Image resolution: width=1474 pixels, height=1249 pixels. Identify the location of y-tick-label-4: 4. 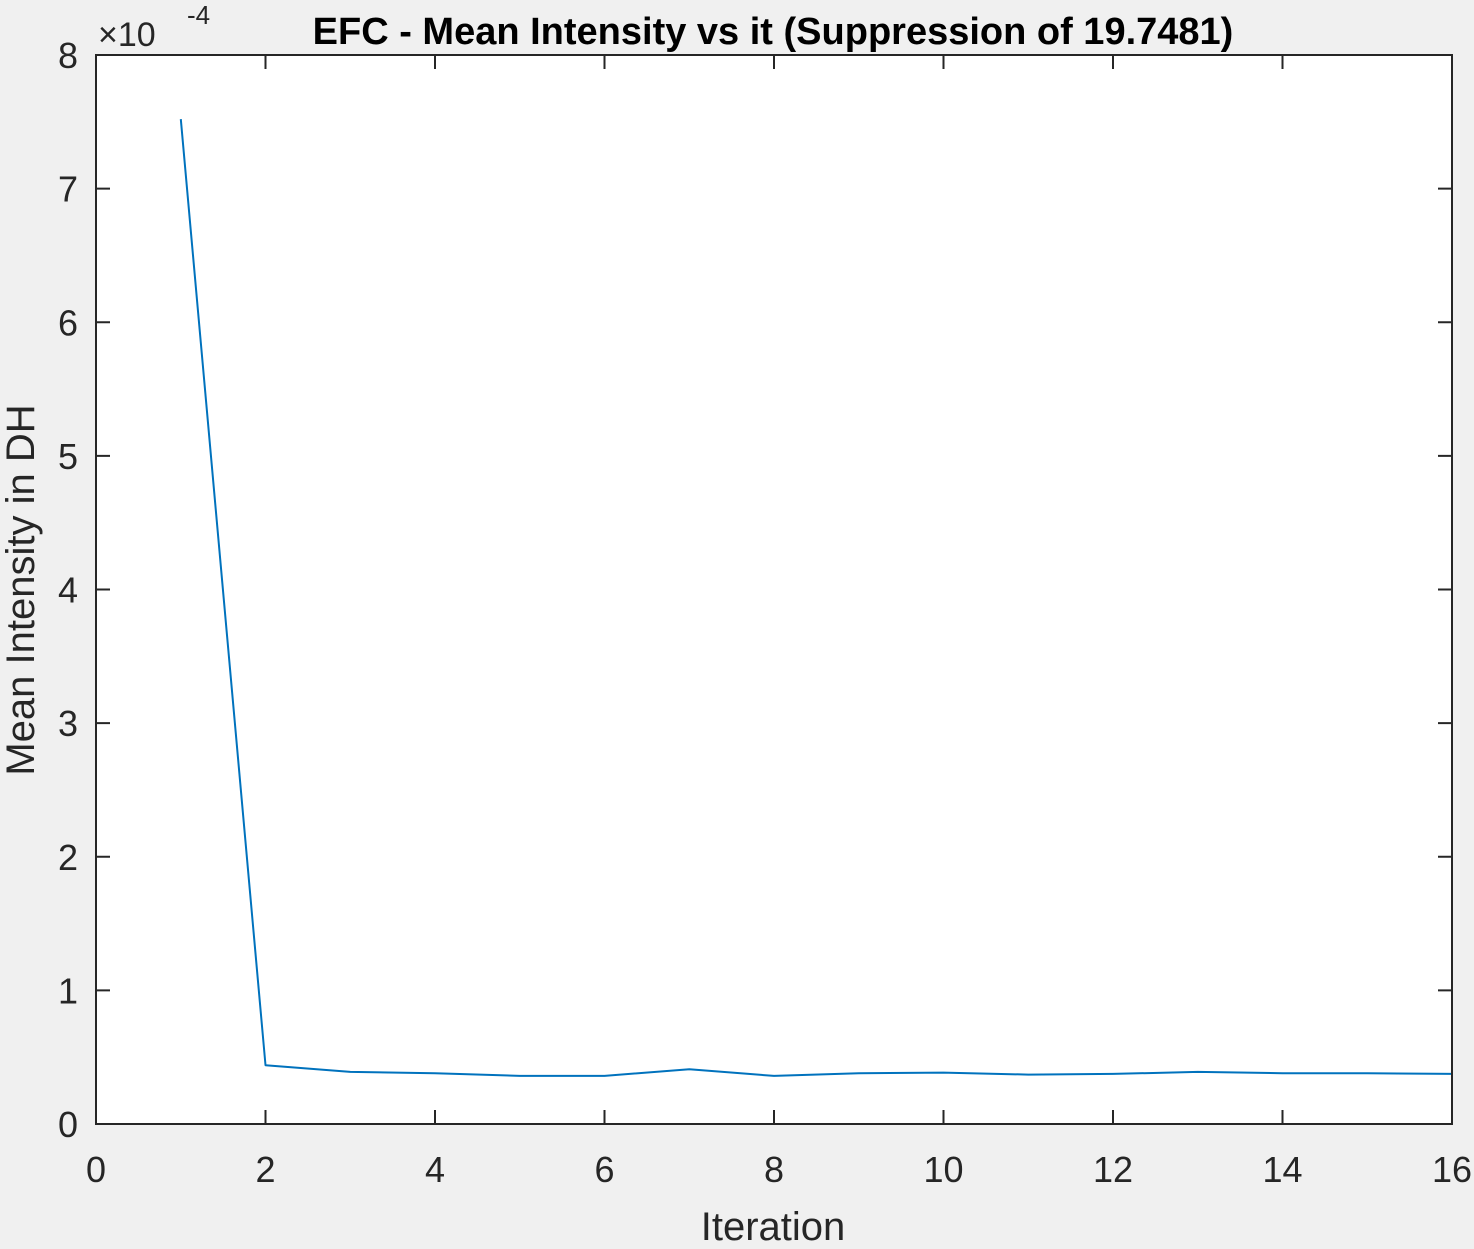
(68, 590).